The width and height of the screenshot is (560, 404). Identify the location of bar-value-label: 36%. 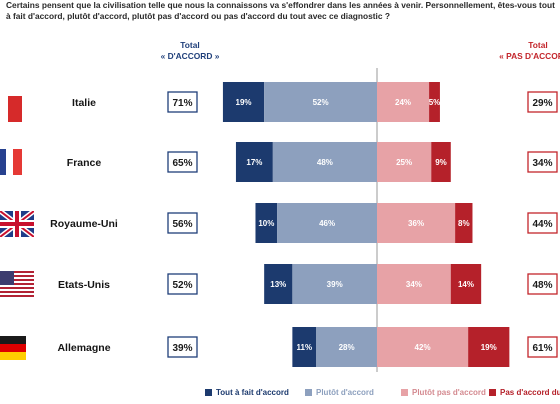
(416, 223).